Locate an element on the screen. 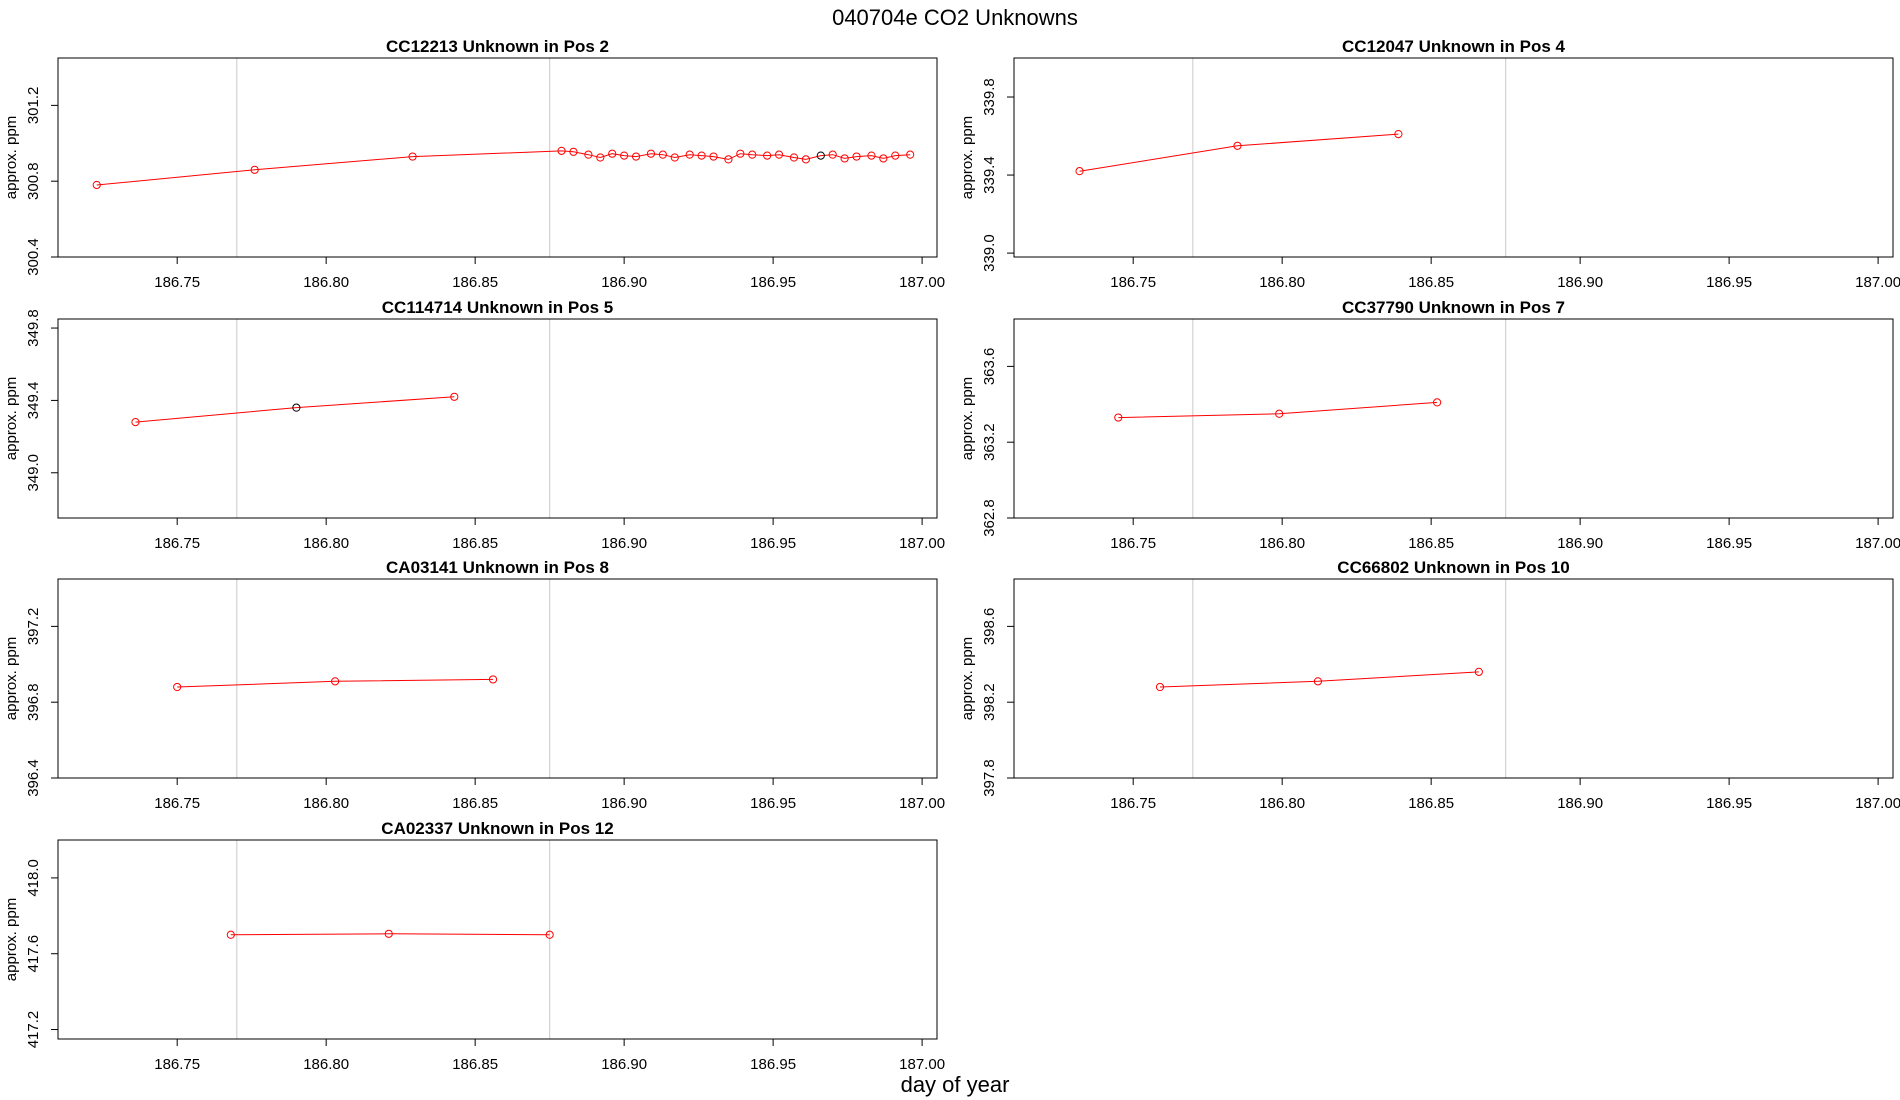 This screenshot has width=1900, height=1100. chart-5-plot-frame is located at coordinates (497, 678).